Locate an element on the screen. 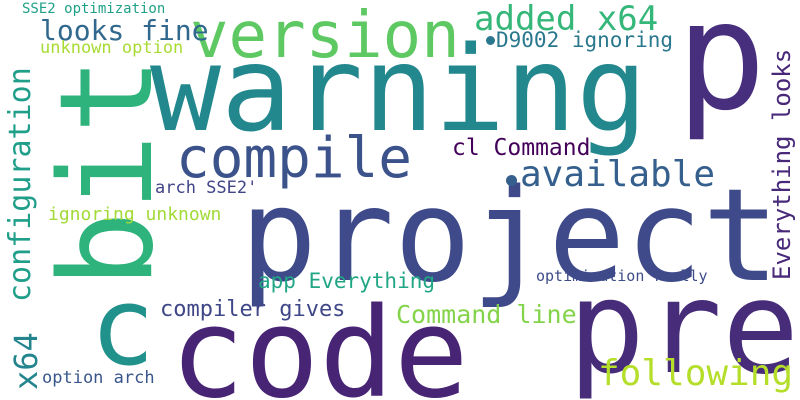 The image size is (800, 400). word-sse2-optimization: SSE2 optimization is located at coordinates (94, 9).